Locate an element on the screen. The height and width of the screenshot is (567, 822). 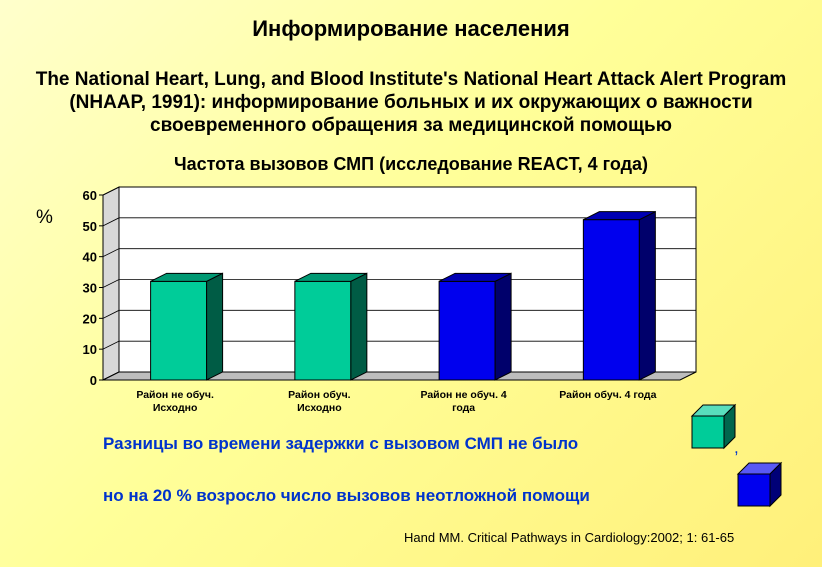
y-tick-label: 20 is located at coordinates (90, 318).